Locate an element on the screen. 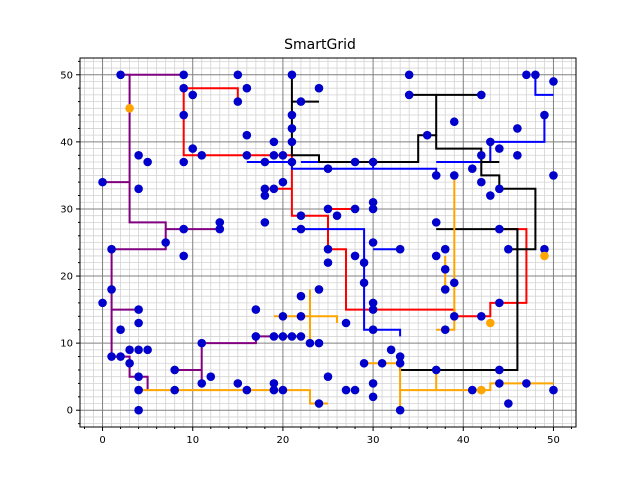  x-tick-label: 20 is located at coordinates (283, 440).